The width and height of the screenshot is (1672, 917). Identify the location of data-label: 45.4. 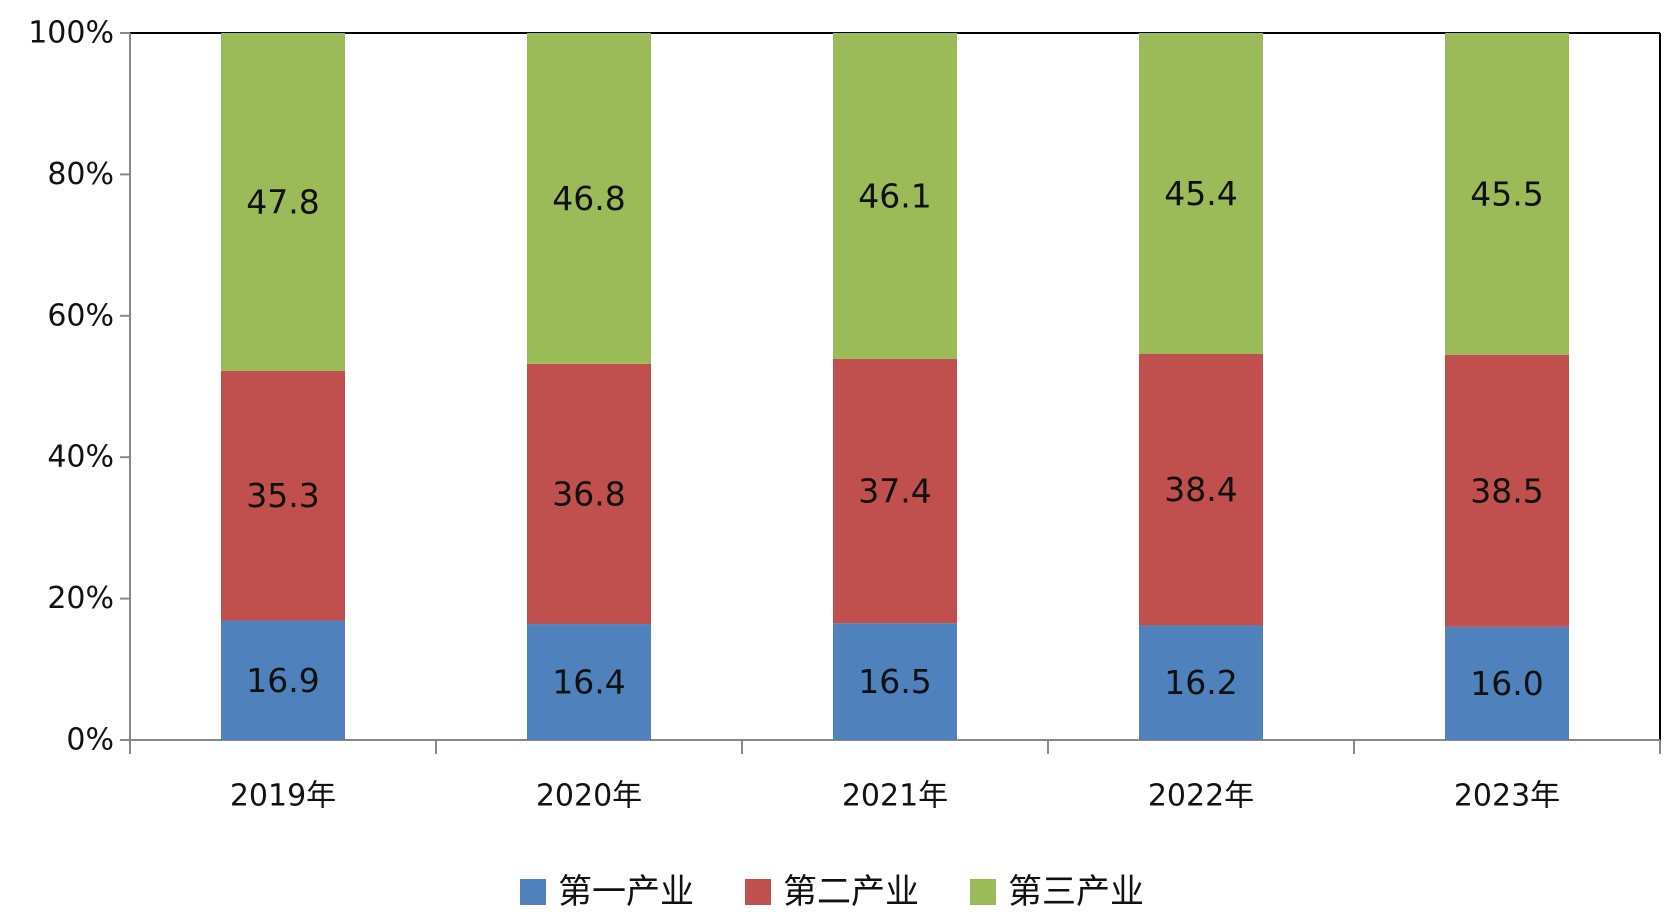
(1200, 193).